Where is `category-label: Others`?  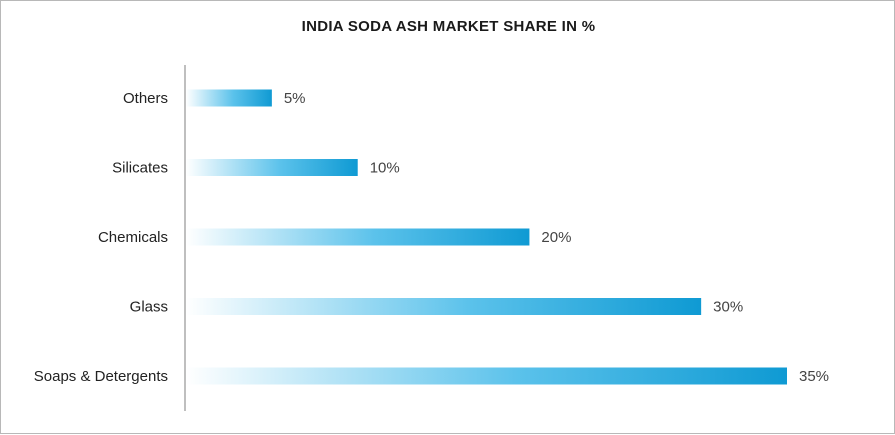 category-label: Others is located at coordinates (145, 98).